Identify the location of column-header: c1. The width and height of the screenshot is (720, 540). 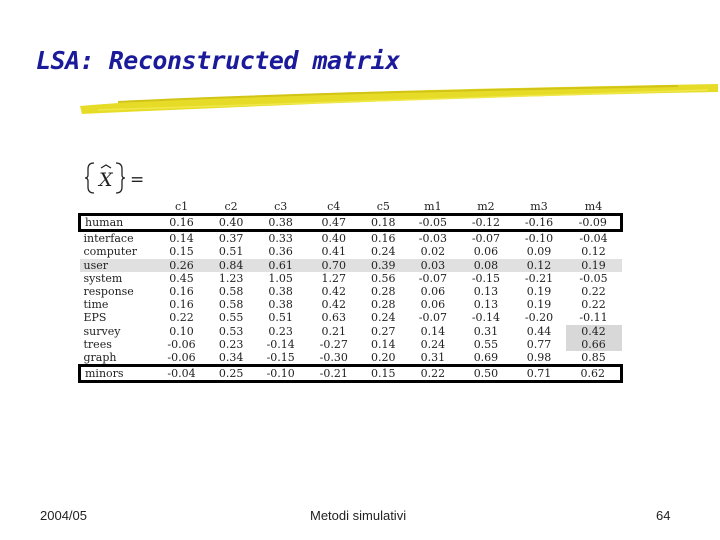
(181, 206).